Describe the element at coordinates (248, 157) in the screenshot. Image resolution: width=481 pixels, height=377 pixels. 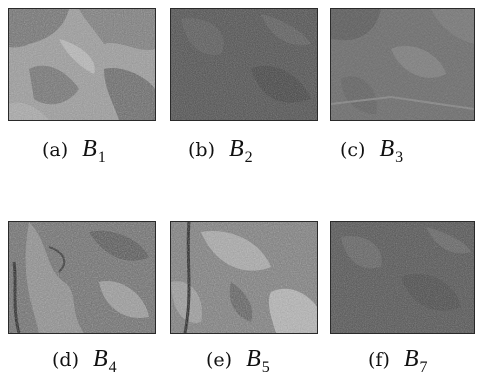
I see `band-subscript: 2` at that location.